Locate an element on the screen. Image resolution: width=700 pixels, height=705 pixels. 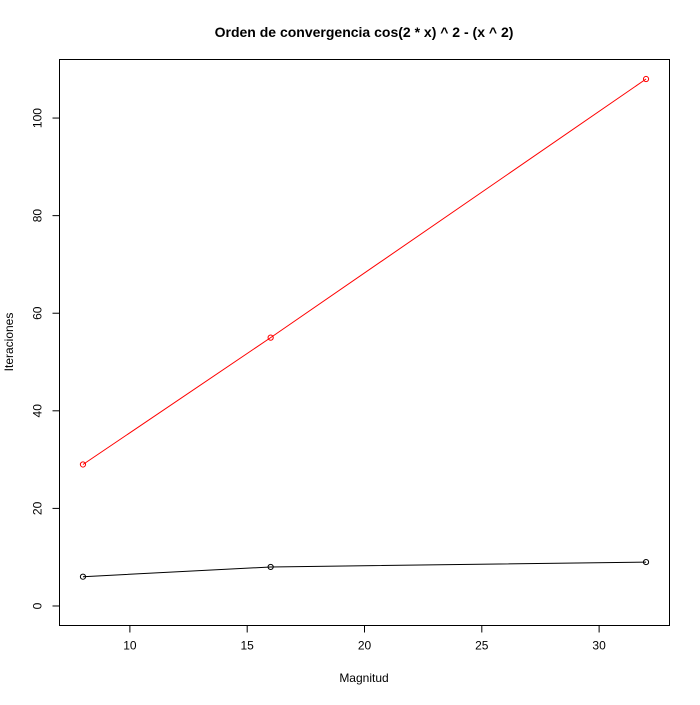
y-tick-label: 100 is located at coordinates (38, 118).